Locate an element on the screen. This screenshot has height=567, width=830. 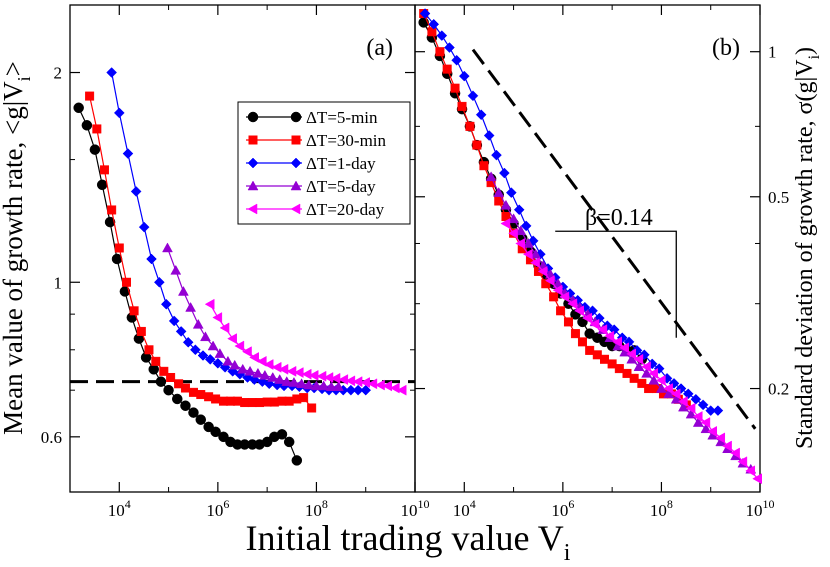
x-tick-label-exp: 10 is located at coordinates (424, 504).